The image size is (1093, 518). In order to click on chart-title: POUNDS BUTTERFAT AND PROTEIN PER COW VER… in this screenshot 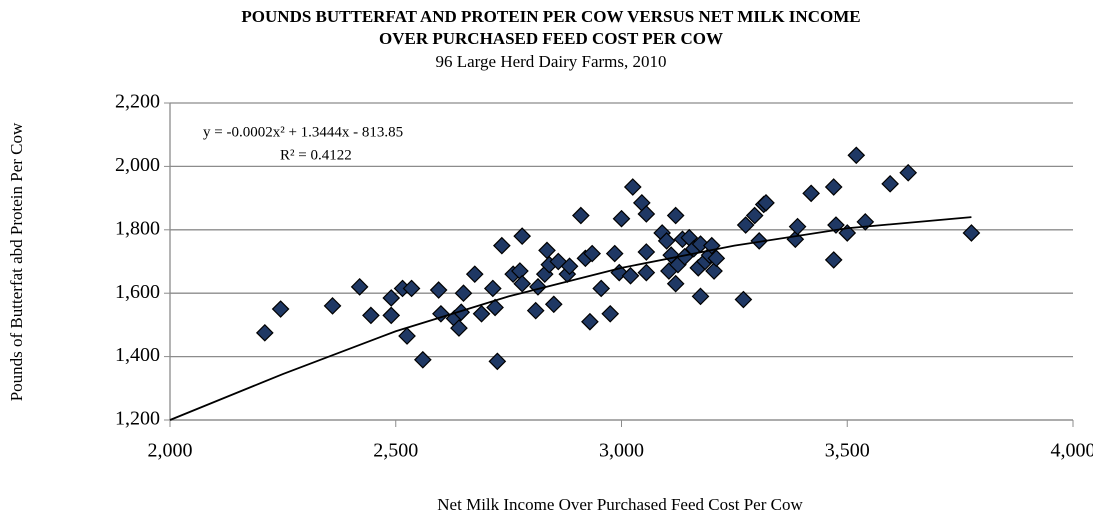, I will do `click(550, 16)`.